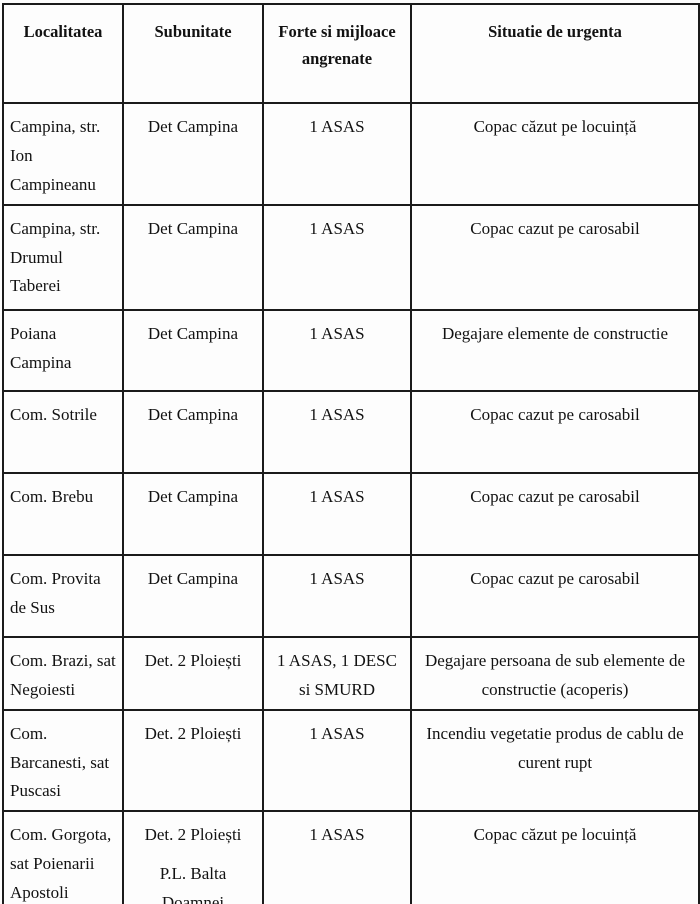 The width and height of the screenshot is (700, 904). I want to click on cell-localitate: Campina, str. Ion Campineanu, so click(63, 154).